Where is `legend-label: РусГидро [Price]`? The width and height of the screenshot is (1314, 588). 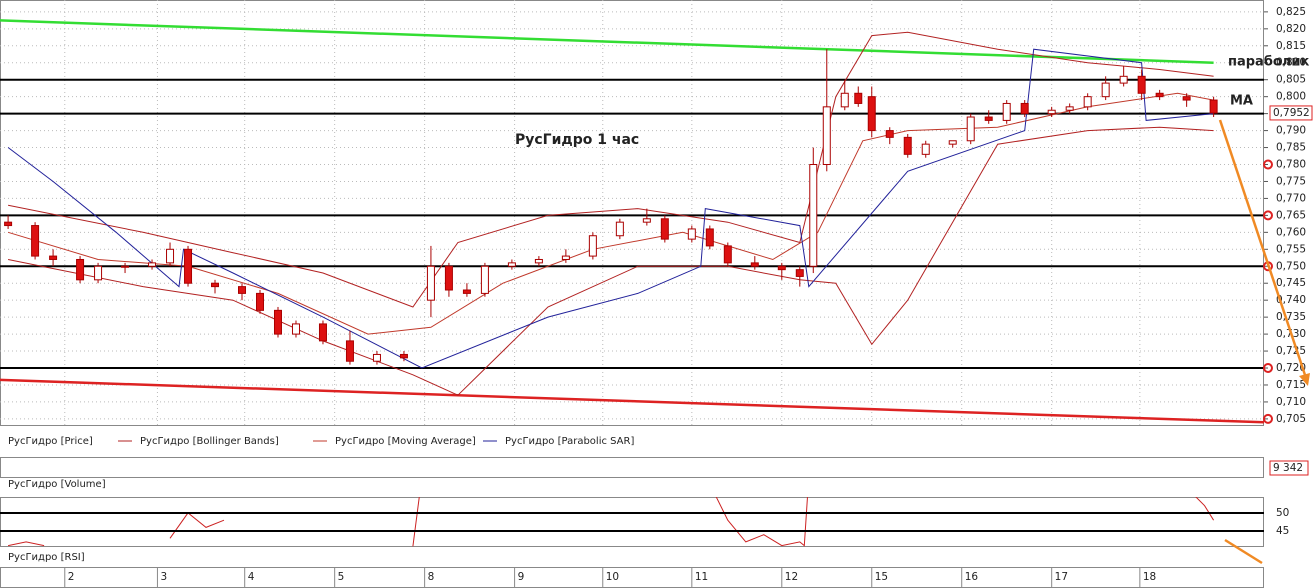
legend-label: РусГидро [Price] is located at coordinates (50, 441).